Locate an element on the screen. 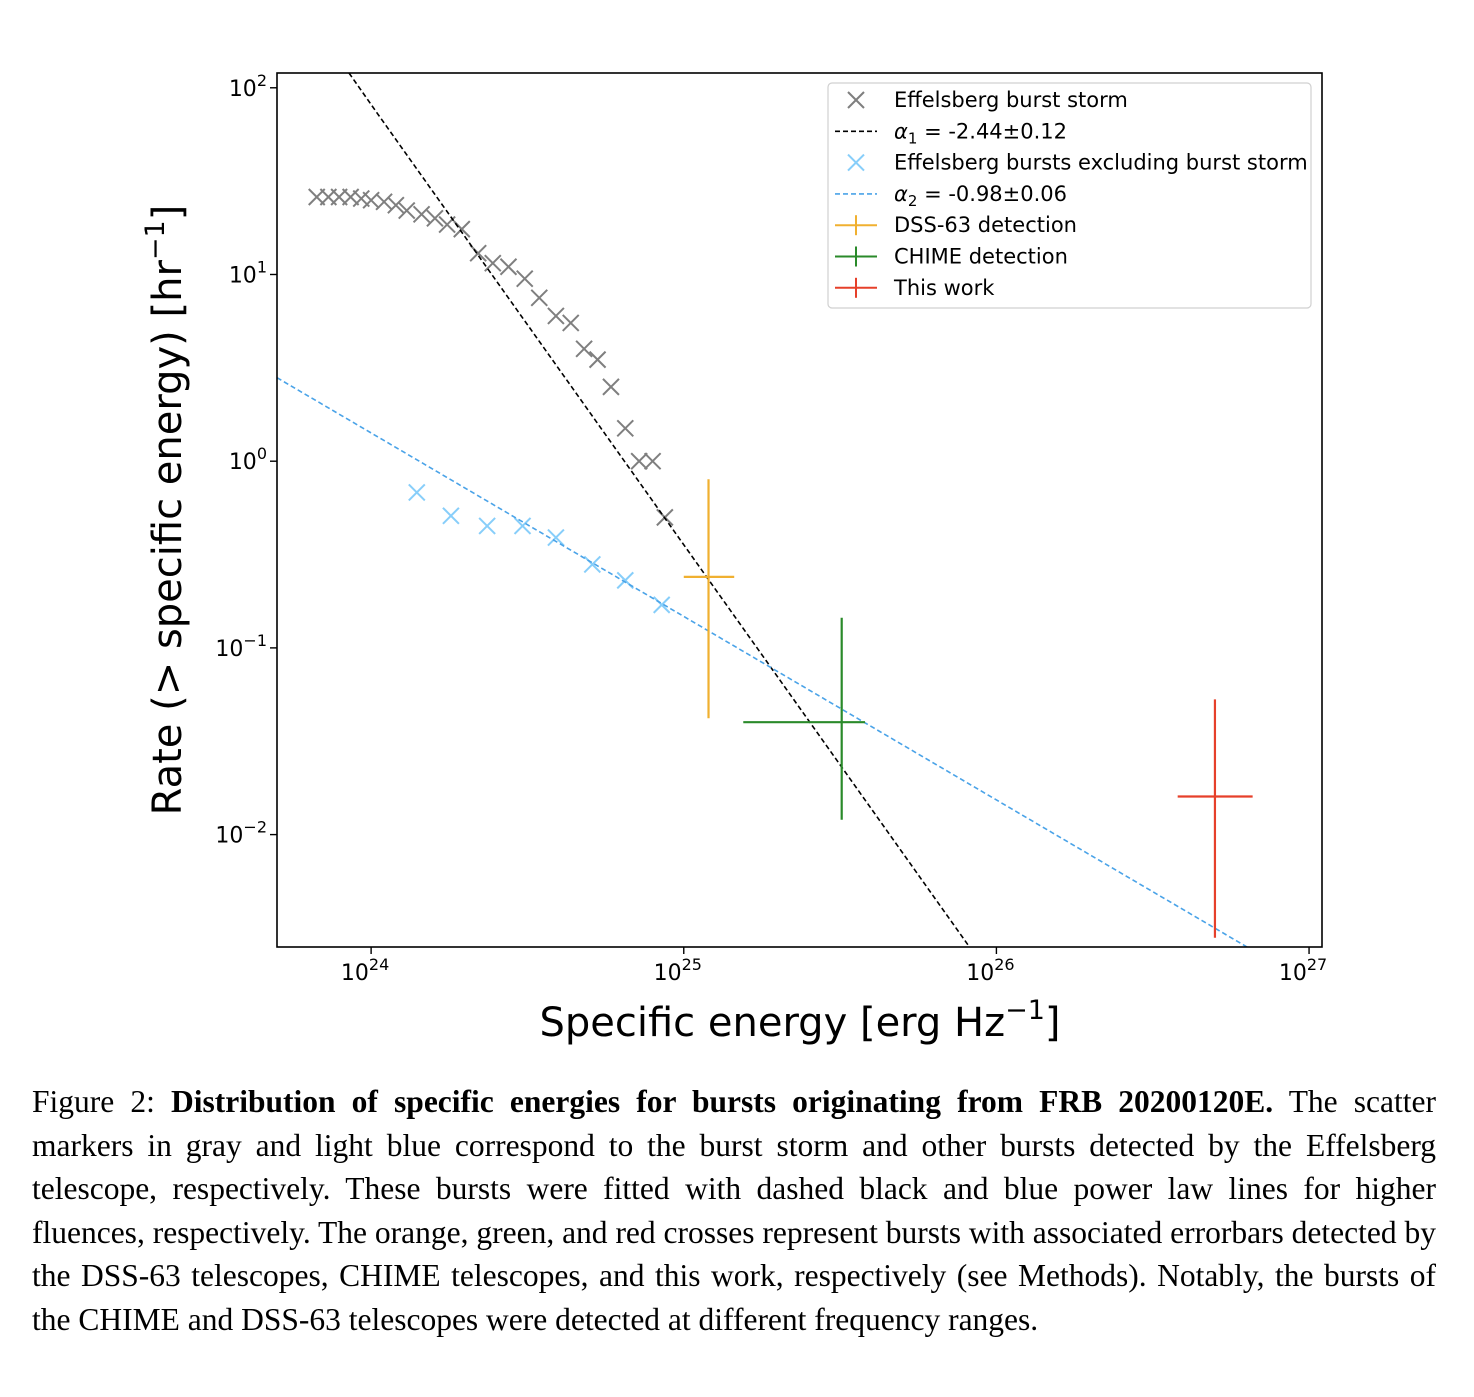 This screenshot has width=1474, height=1397. legend-entry: α2 = -0.98±0.06 is located at coordinates (951, 196).